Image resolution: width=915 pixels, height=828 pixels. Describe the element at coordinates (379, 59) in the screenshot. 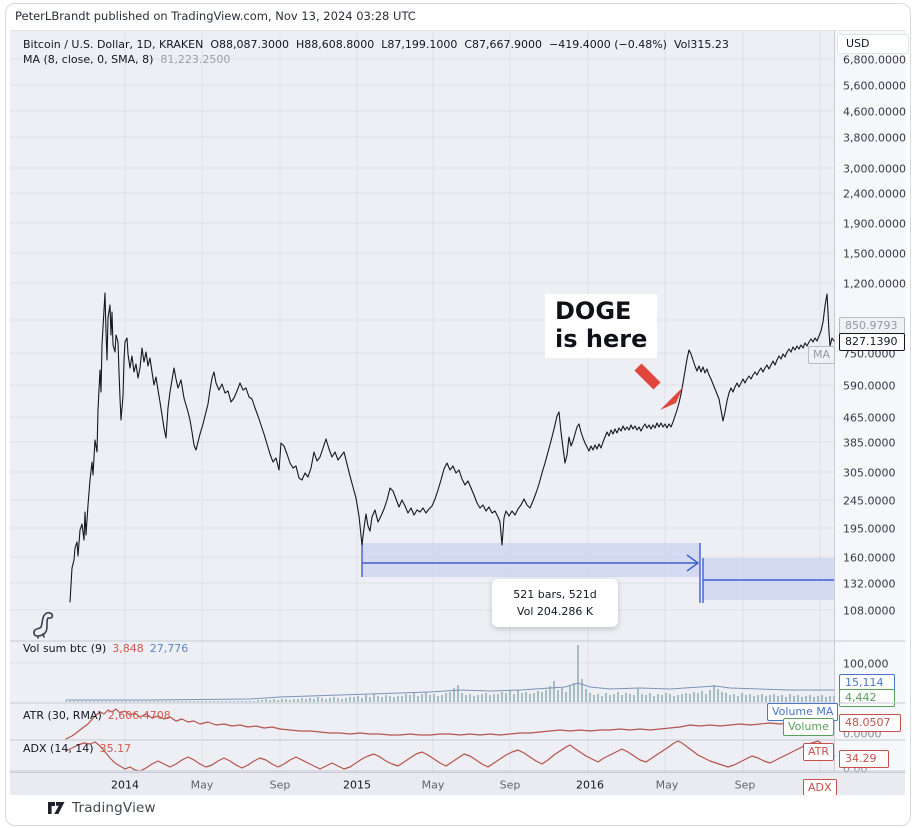

I see `ma-row: MA (8, close, 0, SMA, 8) 81,223.2500` at that location.